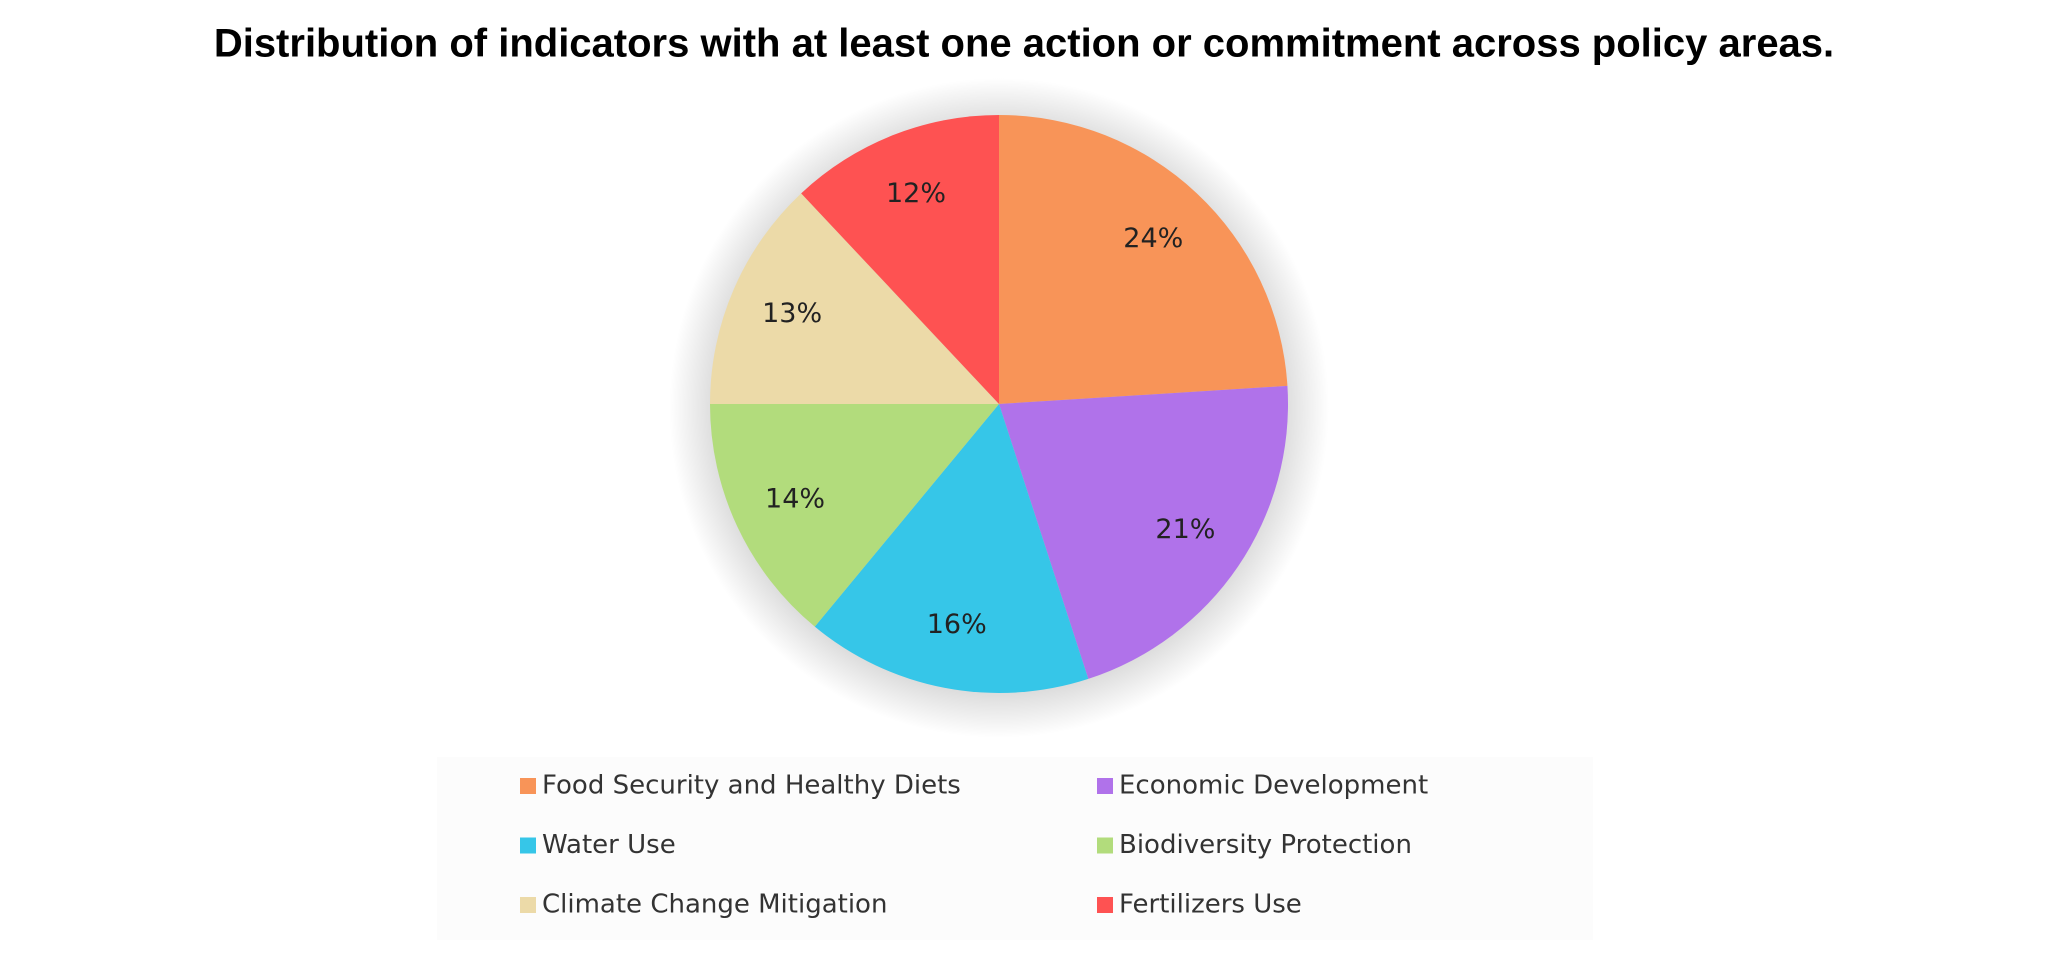  I want to click on legend-label: Fertilizers Use, so click(1210, 905).